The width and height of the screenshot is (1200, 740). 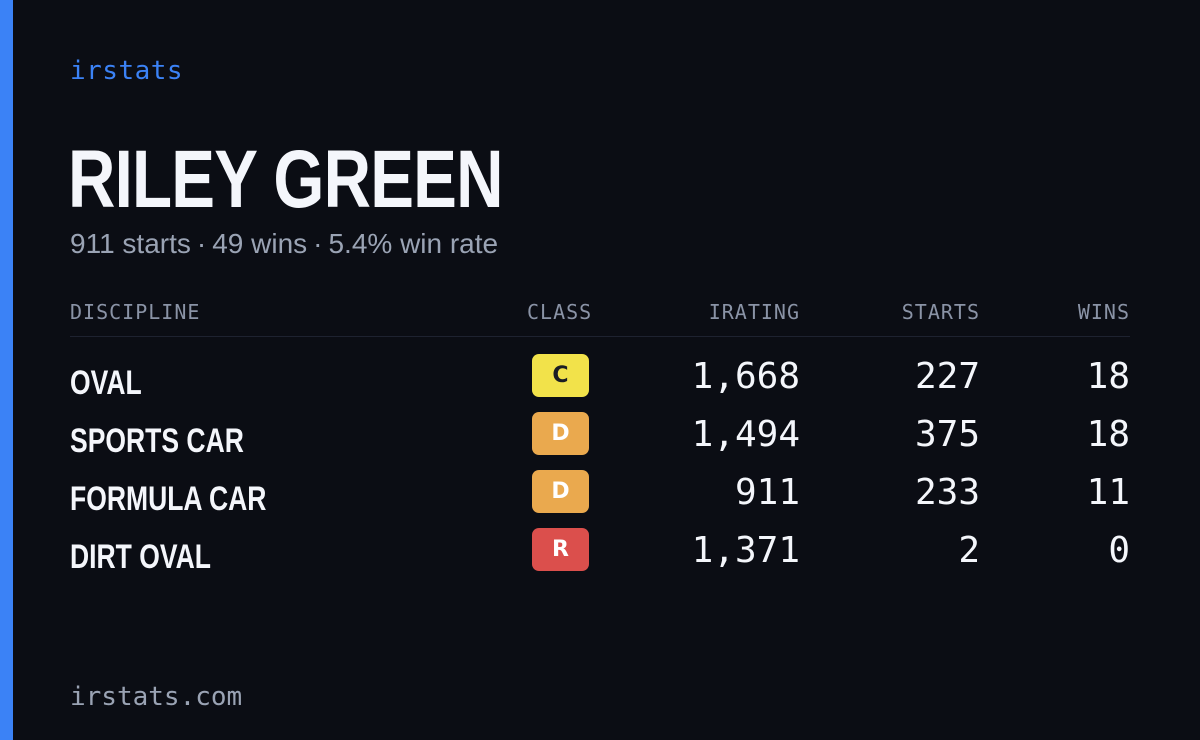 What do you see at coordinates (1108, 492) in the screenshot?
I see `wins-value: 11` at bounding box center [1108, 492].